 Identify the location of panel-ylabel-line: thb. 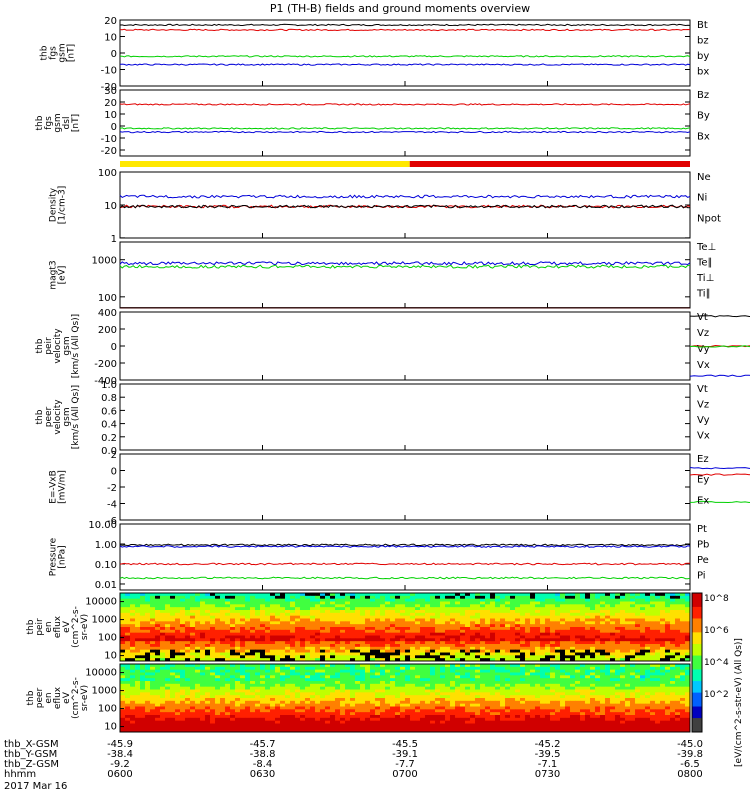
(31, 697).